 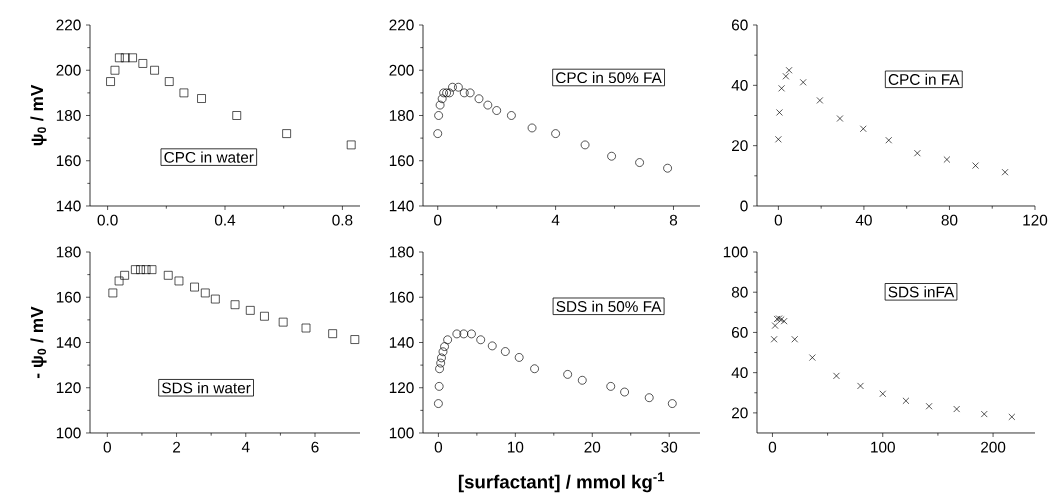 What do you see at coordinates (739, 373) in the screenshot?
I see `y-tick-label: 40` at bounding box center [739, 373].